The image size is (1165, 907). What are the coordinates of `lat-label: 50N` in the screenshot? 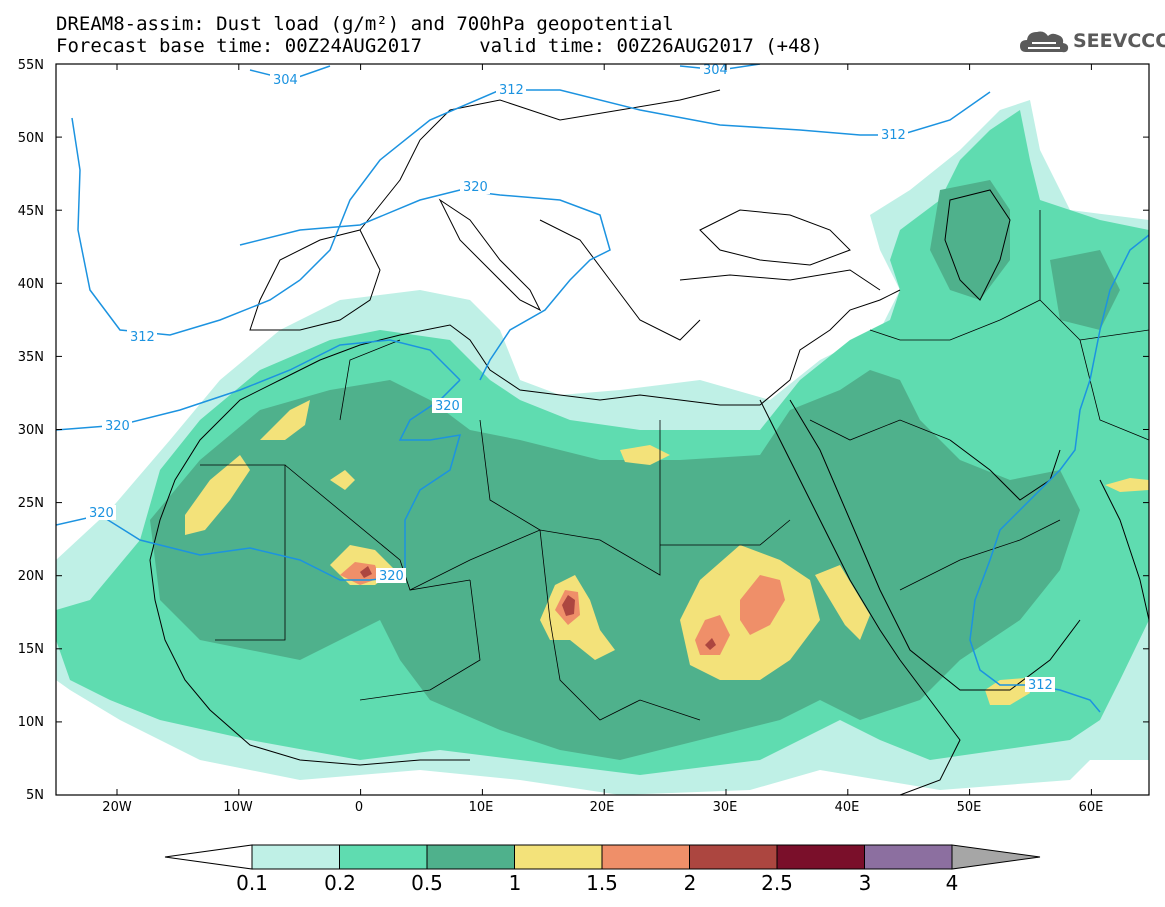 It's located at (30, 138).